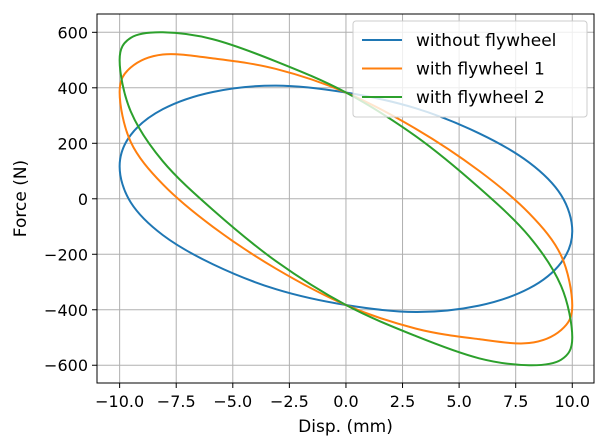  What do you see at coordinates (21, 198) in the screenshot?
I see `y-axis-label: Force (N)` at bounding box center [21, 198].